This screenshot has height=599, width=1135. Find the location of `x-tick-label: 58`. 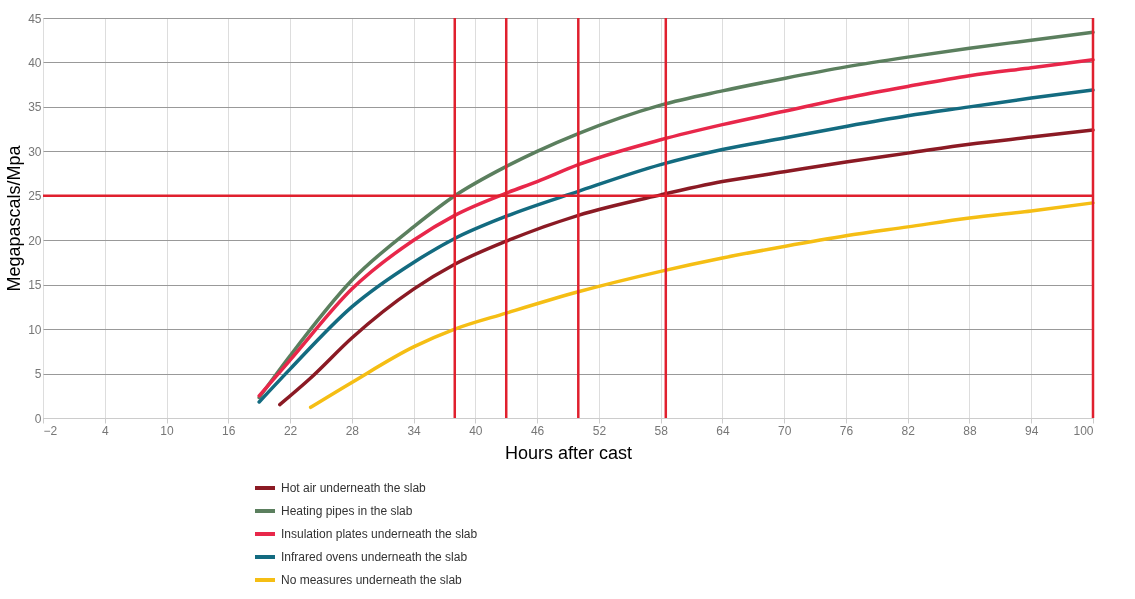

x-tick-label: 58 is located at coordinates (661, 430).